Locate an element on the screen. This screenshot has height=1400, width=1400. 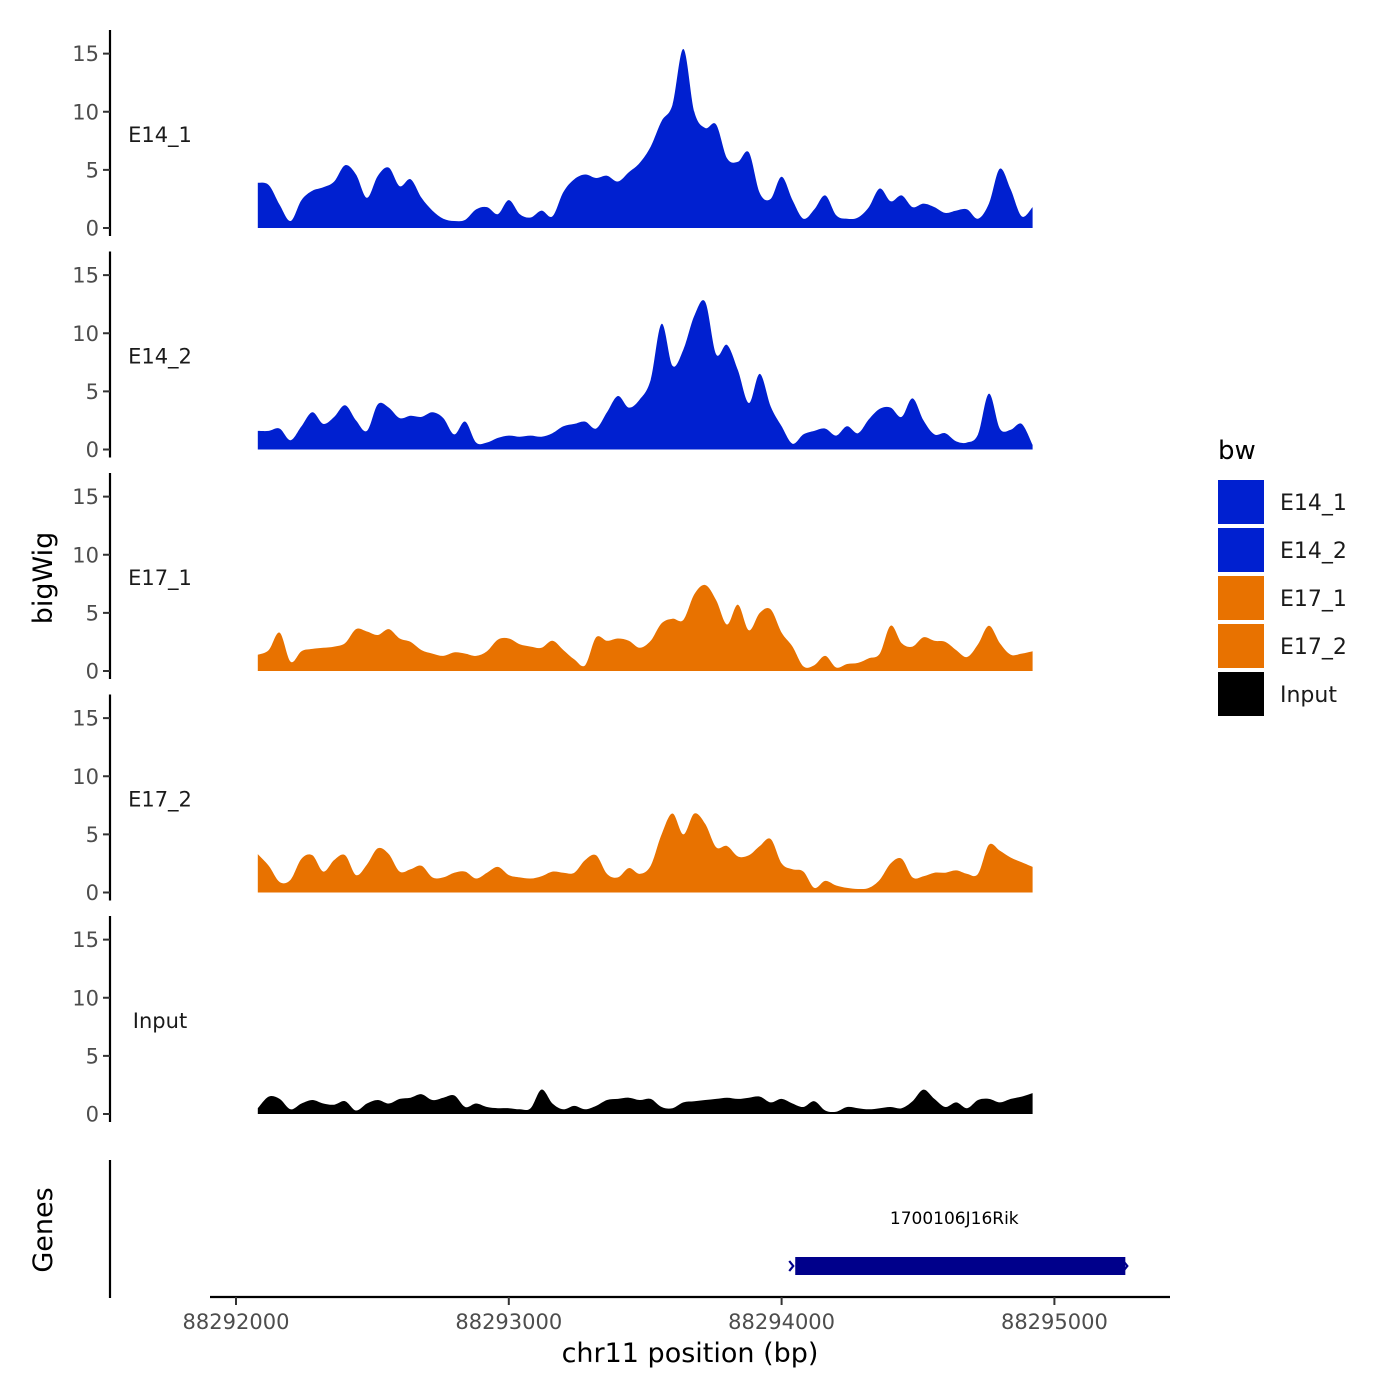
track-label-input: Input is located at coordinates (160, 1021).